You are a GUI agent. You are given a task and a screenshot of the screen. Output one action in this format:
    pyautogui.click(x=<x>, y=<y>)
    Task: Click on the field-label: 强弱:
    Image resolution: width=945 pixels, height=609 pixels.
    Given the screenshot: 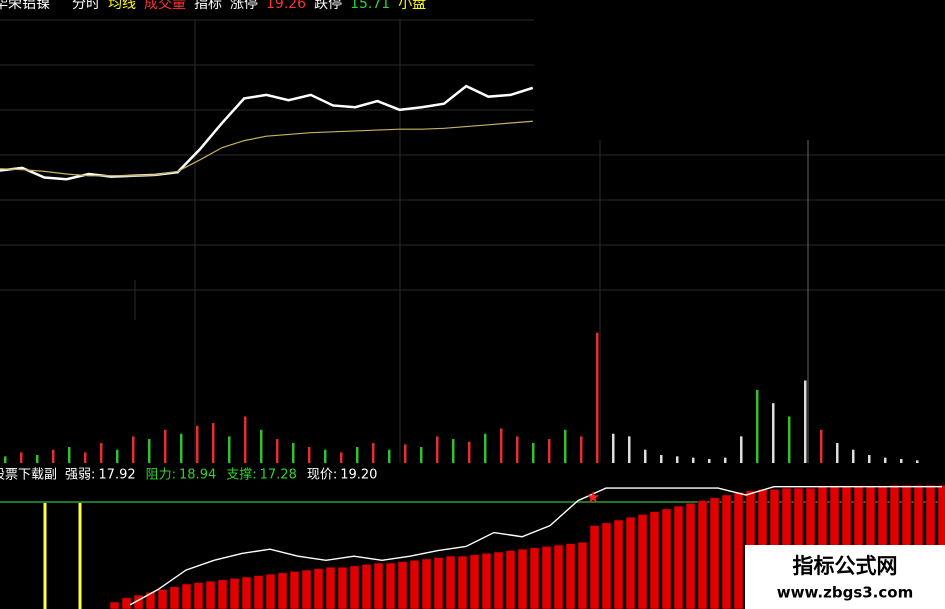 What is the action you would take?
    pyautogui.click(x=80, y=475)
    